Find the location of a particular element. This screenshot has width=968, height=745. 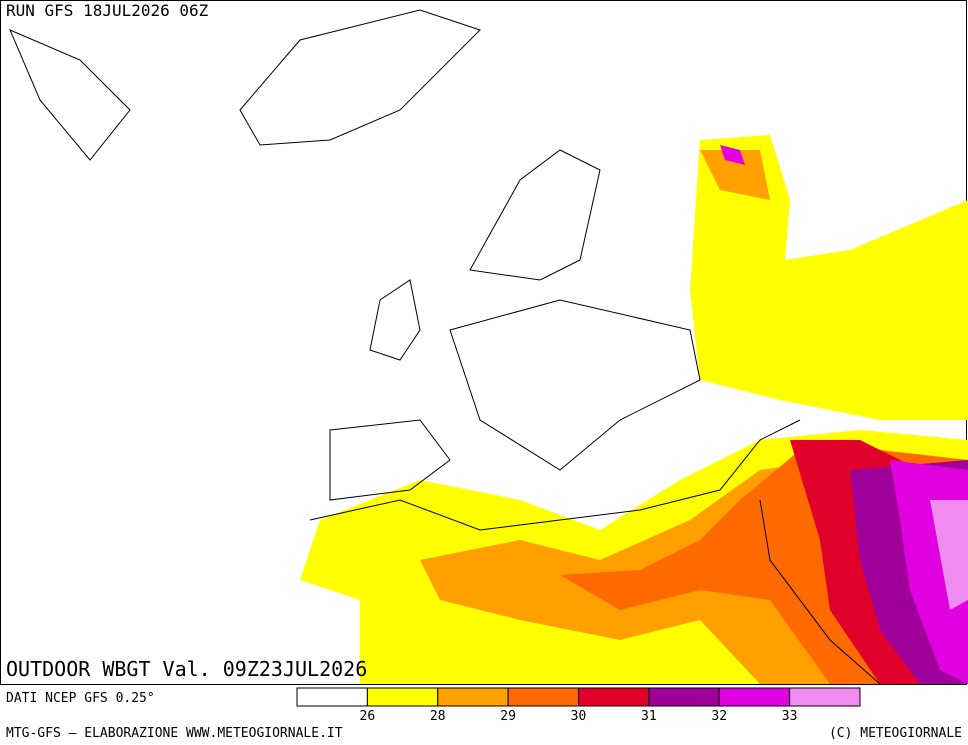

legend-tick-label: 26 is located at coordinates (368, 716).